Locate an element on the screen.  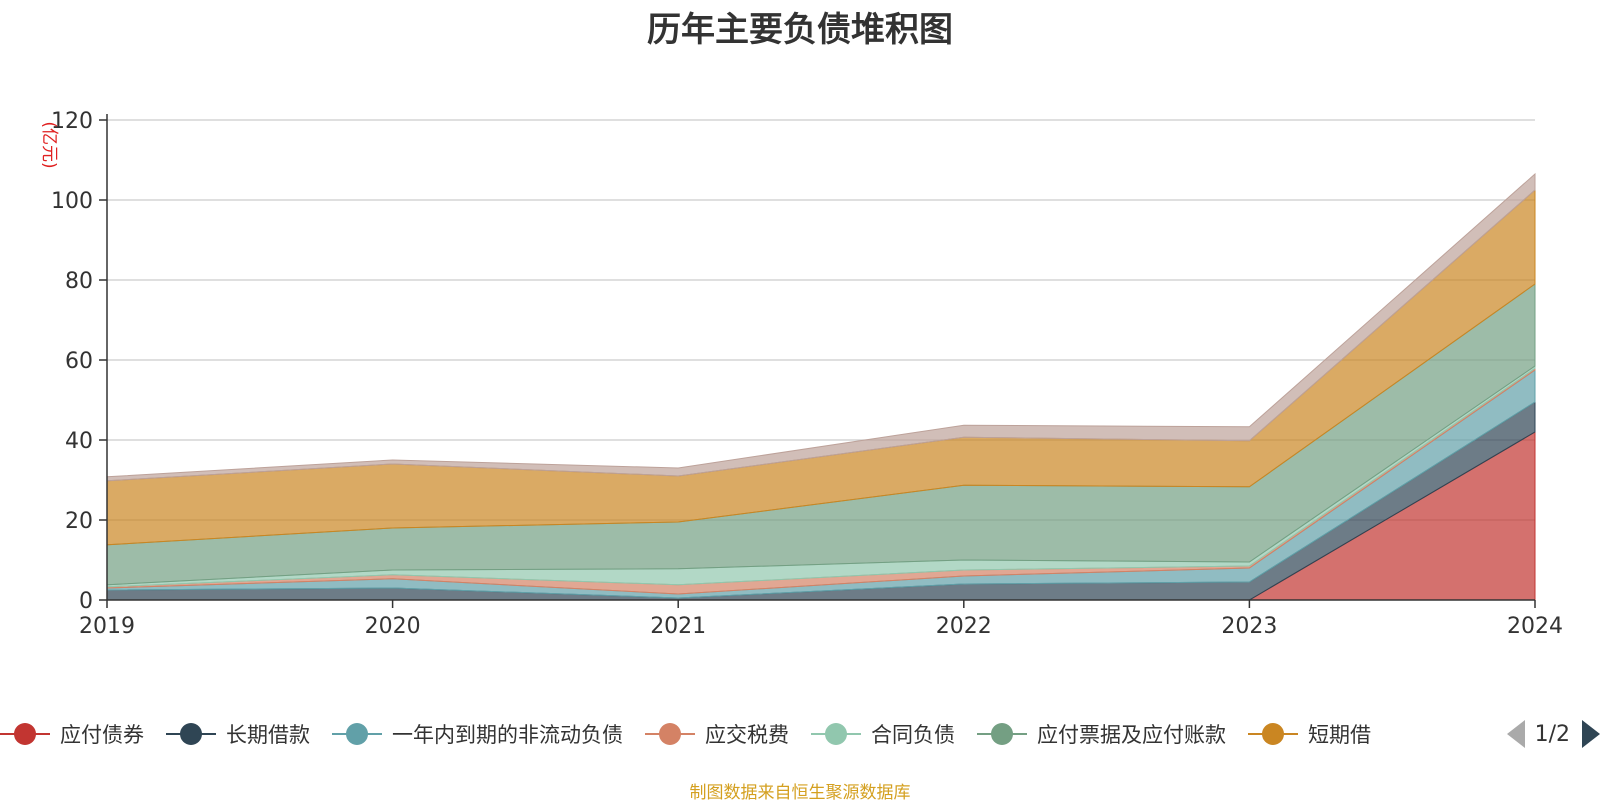
next-page-icon is located at coordinates (1591, 734).